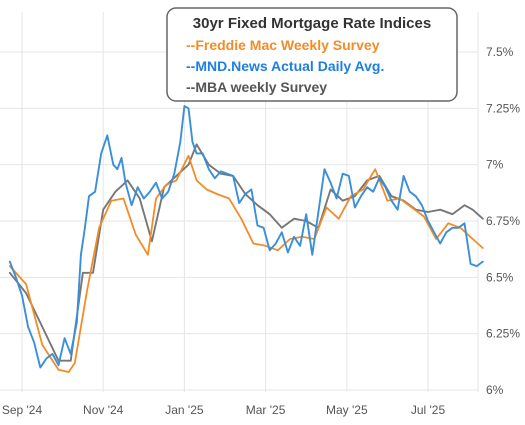 The height and width of the screenshot is (425, 525). I want to click on x-tick-label: May '25, so click(347, 410).